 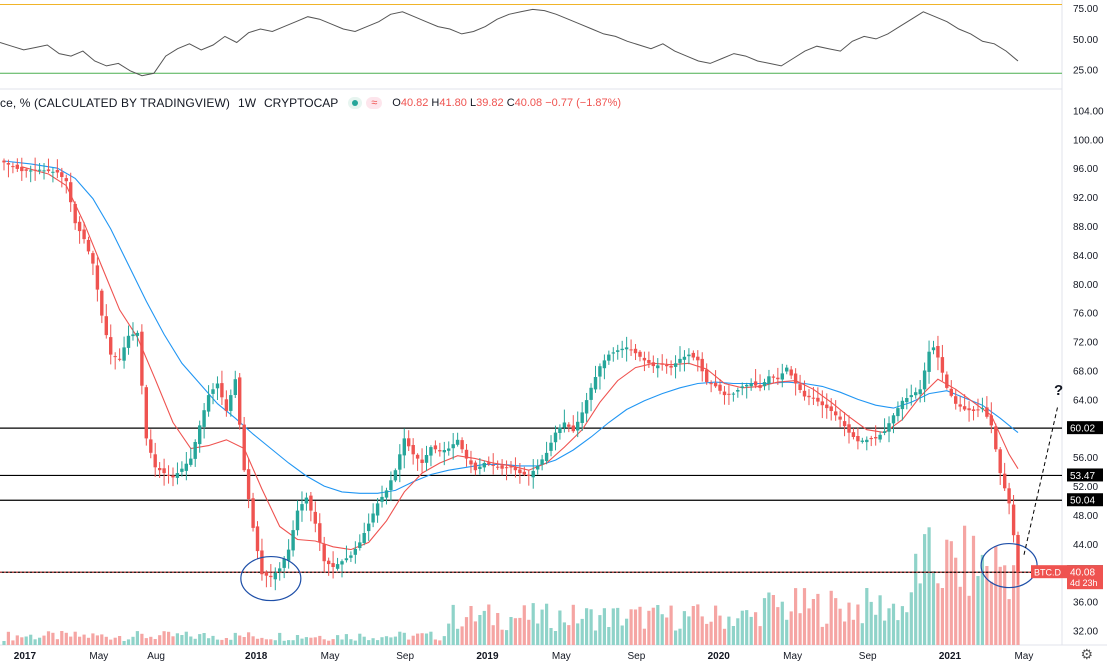 What do you see at coordinates (1082, 573) in the screenshot?
I see `price-label-value: 40.08` at bounding box center [1082, 573].